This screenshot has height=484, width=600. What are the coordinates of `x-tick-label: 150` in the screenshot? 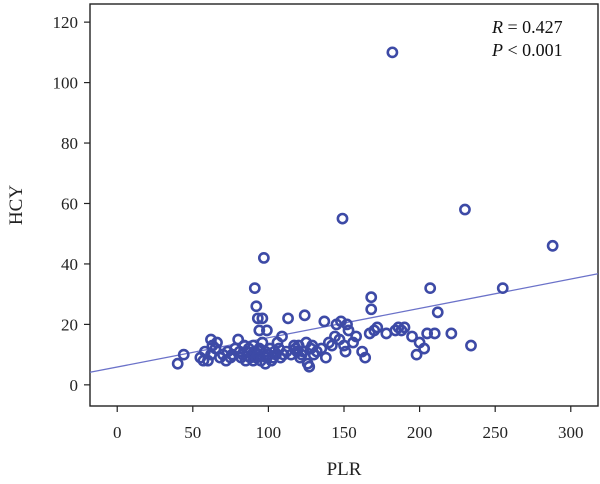 It's located at (344, 432).